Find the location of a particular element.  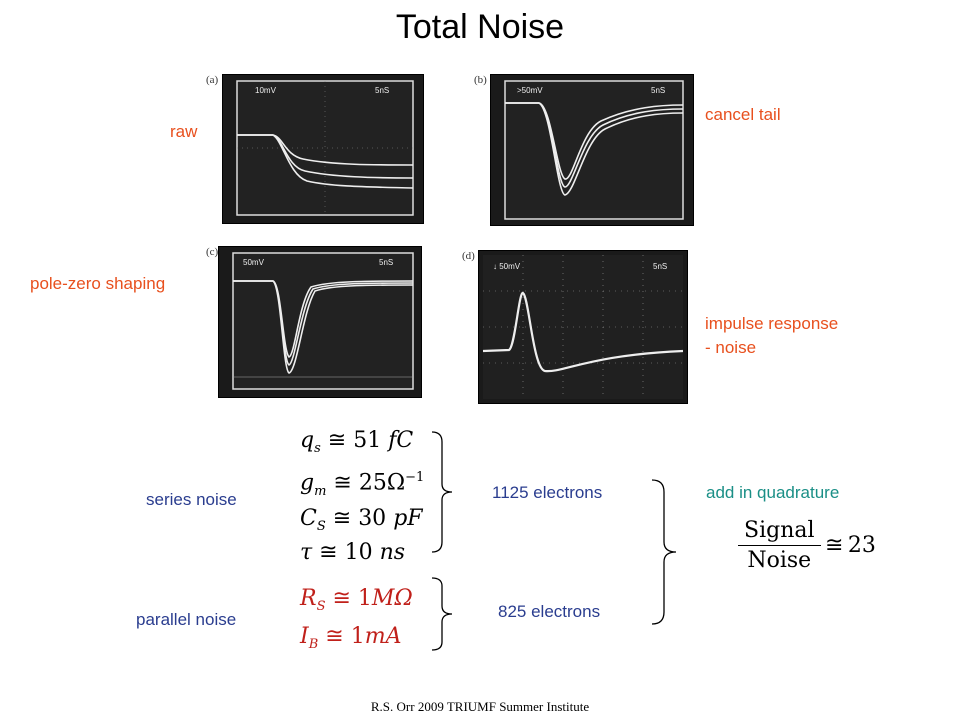

footer-credit: R.S. Orr 2009 TRIUMF Summer Institute is located at coordinates (480, 706).